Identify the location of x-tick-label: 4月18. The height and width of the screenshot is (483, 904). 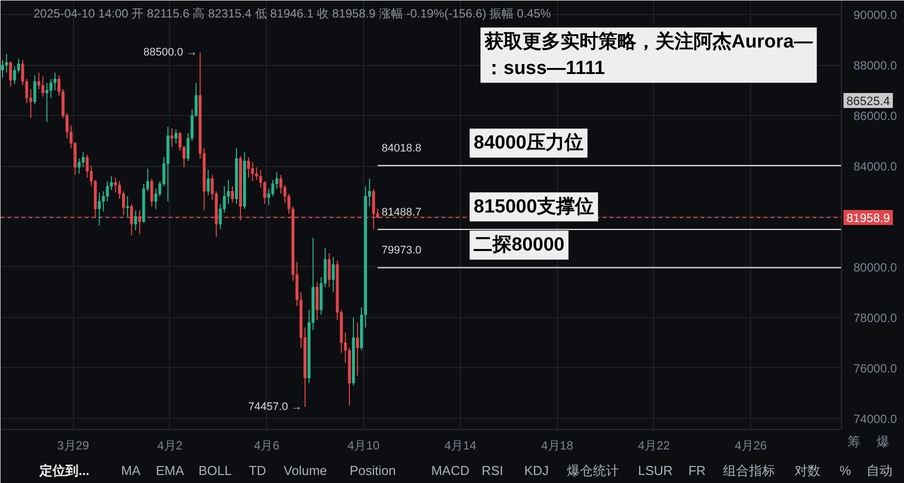
(557, 445).